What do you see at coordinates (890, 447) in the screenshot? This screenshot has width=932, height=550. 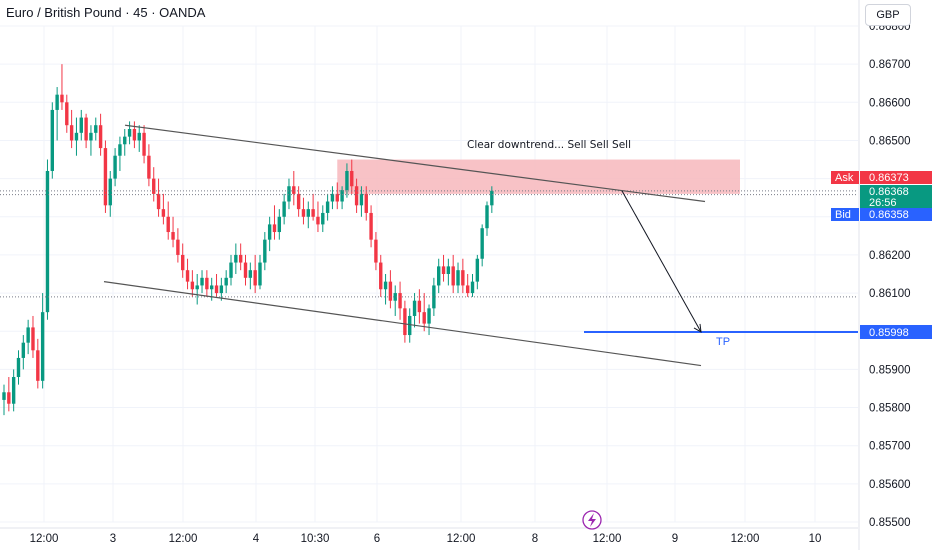 I see `price-tick-label: 0.85700` at bounding box center [890, 447].